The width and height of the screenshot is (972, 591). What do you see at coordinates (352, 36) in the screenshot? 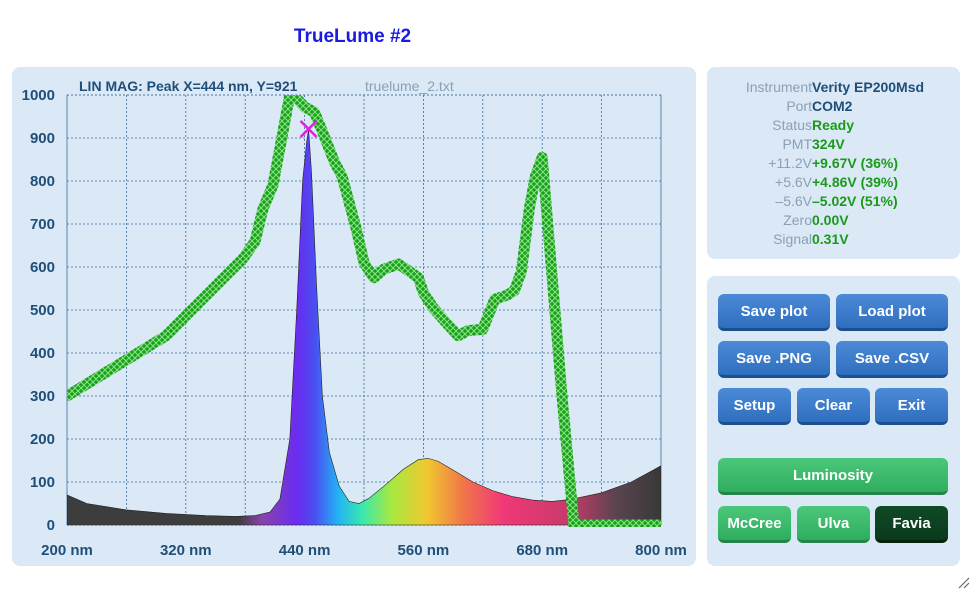
I see `window-title: TrueLume #2` at bounding box center [352, 36].